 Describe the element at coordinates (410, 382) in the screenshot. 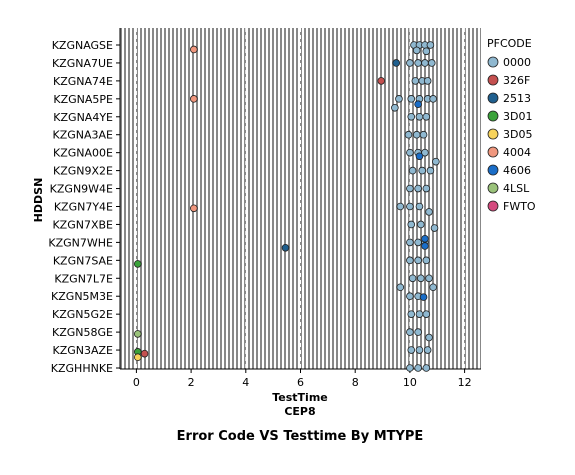

I see `x-tick-label: 10` at that location.